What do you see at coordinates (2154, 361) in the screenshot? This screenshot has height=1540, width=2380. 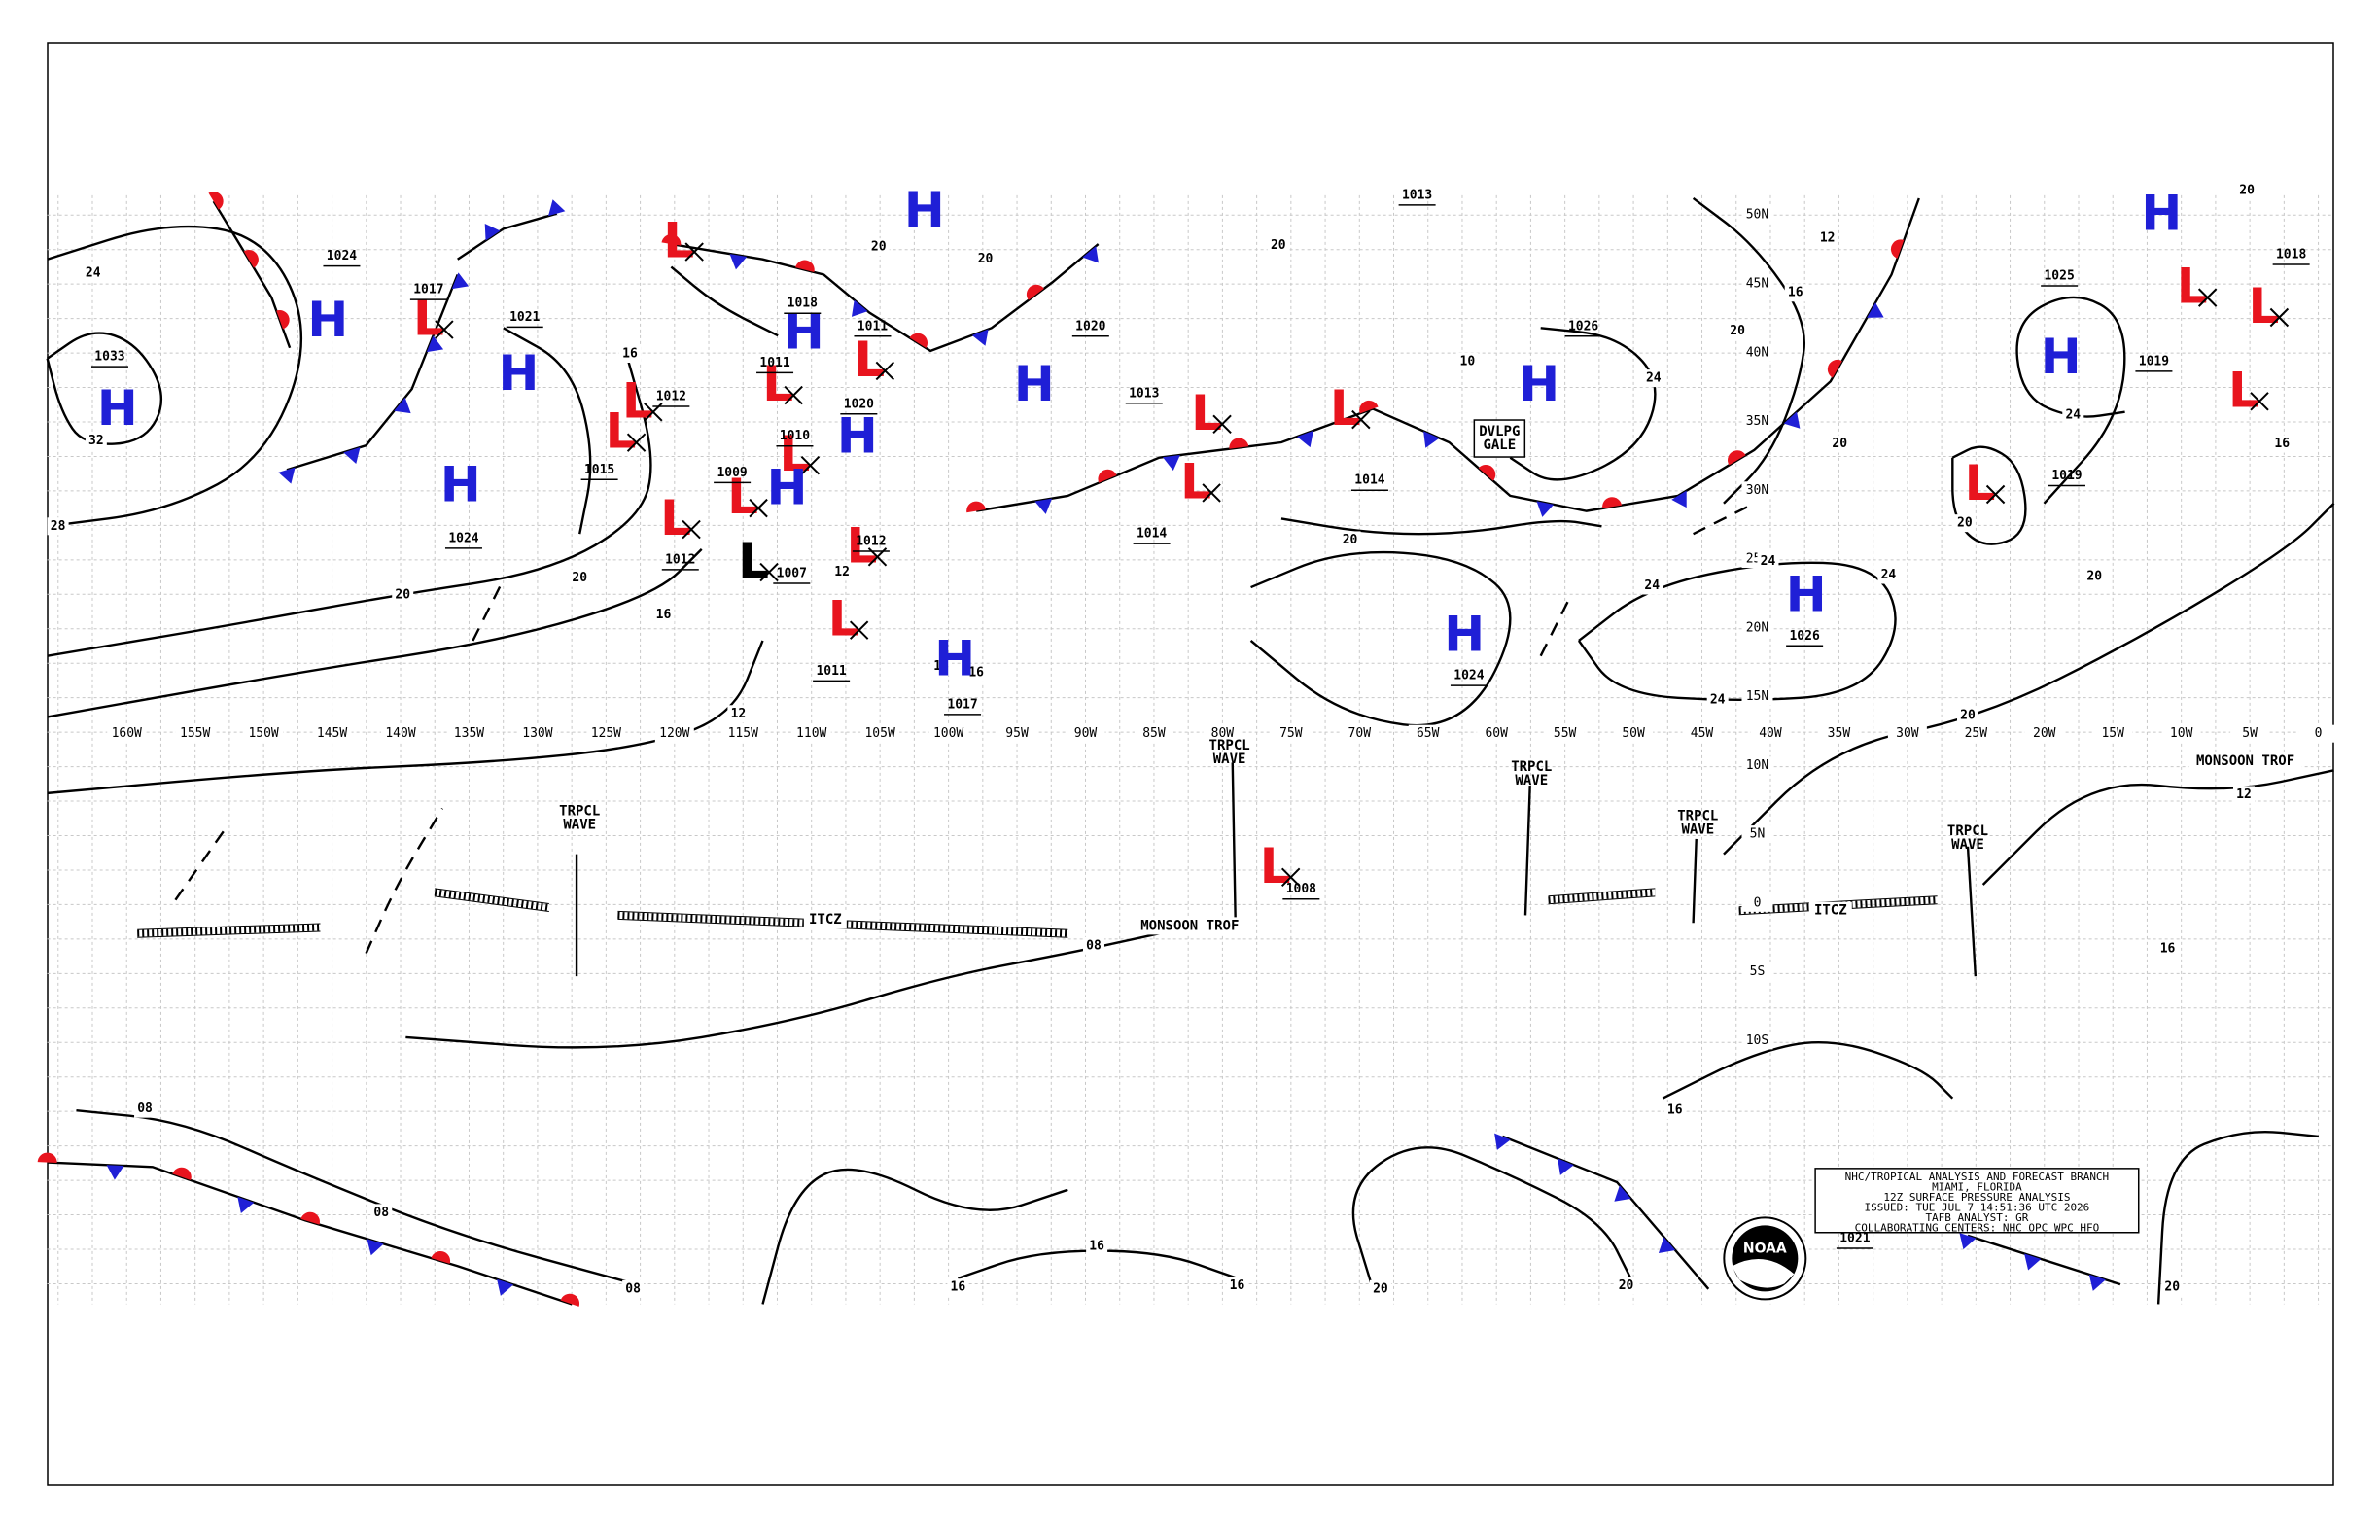 I see `central-pressure: 1019` at bounding box center [2154, 361].